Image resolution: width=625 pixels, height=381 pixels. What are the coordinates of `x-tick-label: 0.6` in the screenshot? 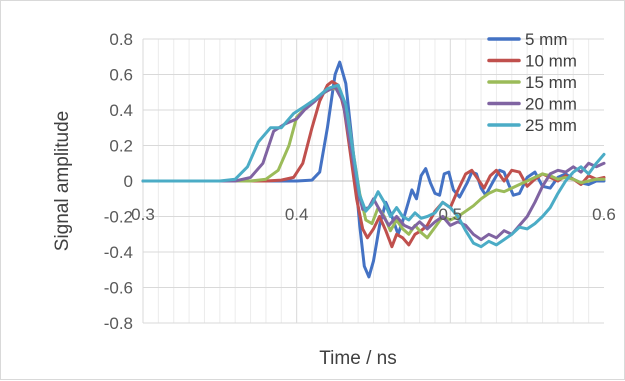 It's located at (604, 214).